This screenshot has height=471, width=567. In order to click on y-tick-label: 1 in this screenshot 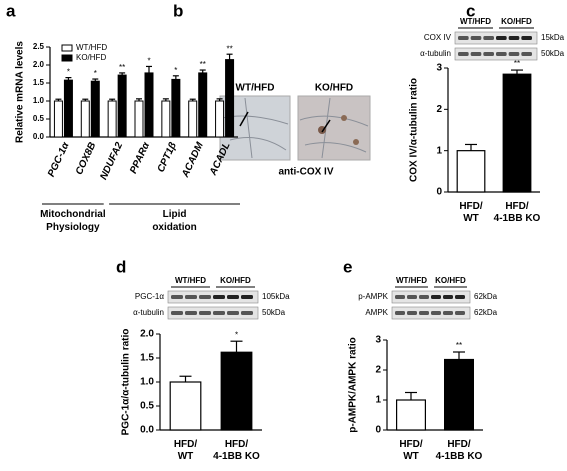, I will do `click(439, 150)`.